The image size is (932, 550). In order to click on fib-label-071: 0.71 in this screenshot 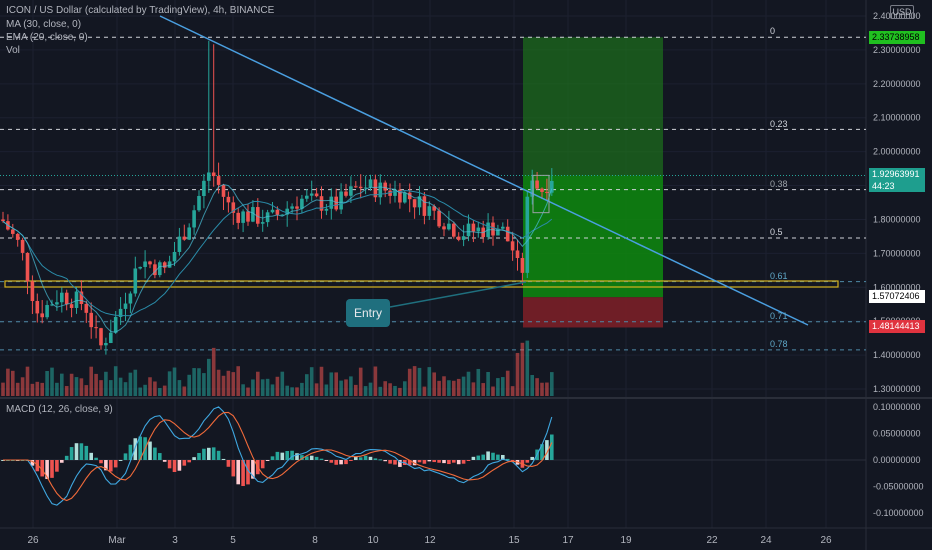, I will do `click(779, 316)`.